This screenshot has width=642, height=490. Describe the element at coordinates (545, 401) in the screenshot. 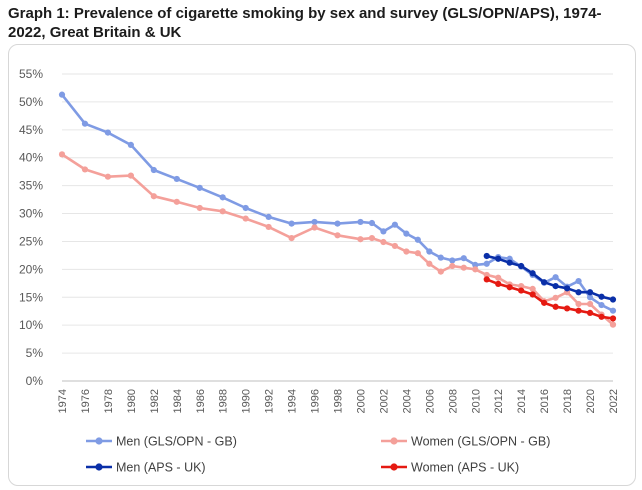

I see `x-tick-label: 2016` at that location.